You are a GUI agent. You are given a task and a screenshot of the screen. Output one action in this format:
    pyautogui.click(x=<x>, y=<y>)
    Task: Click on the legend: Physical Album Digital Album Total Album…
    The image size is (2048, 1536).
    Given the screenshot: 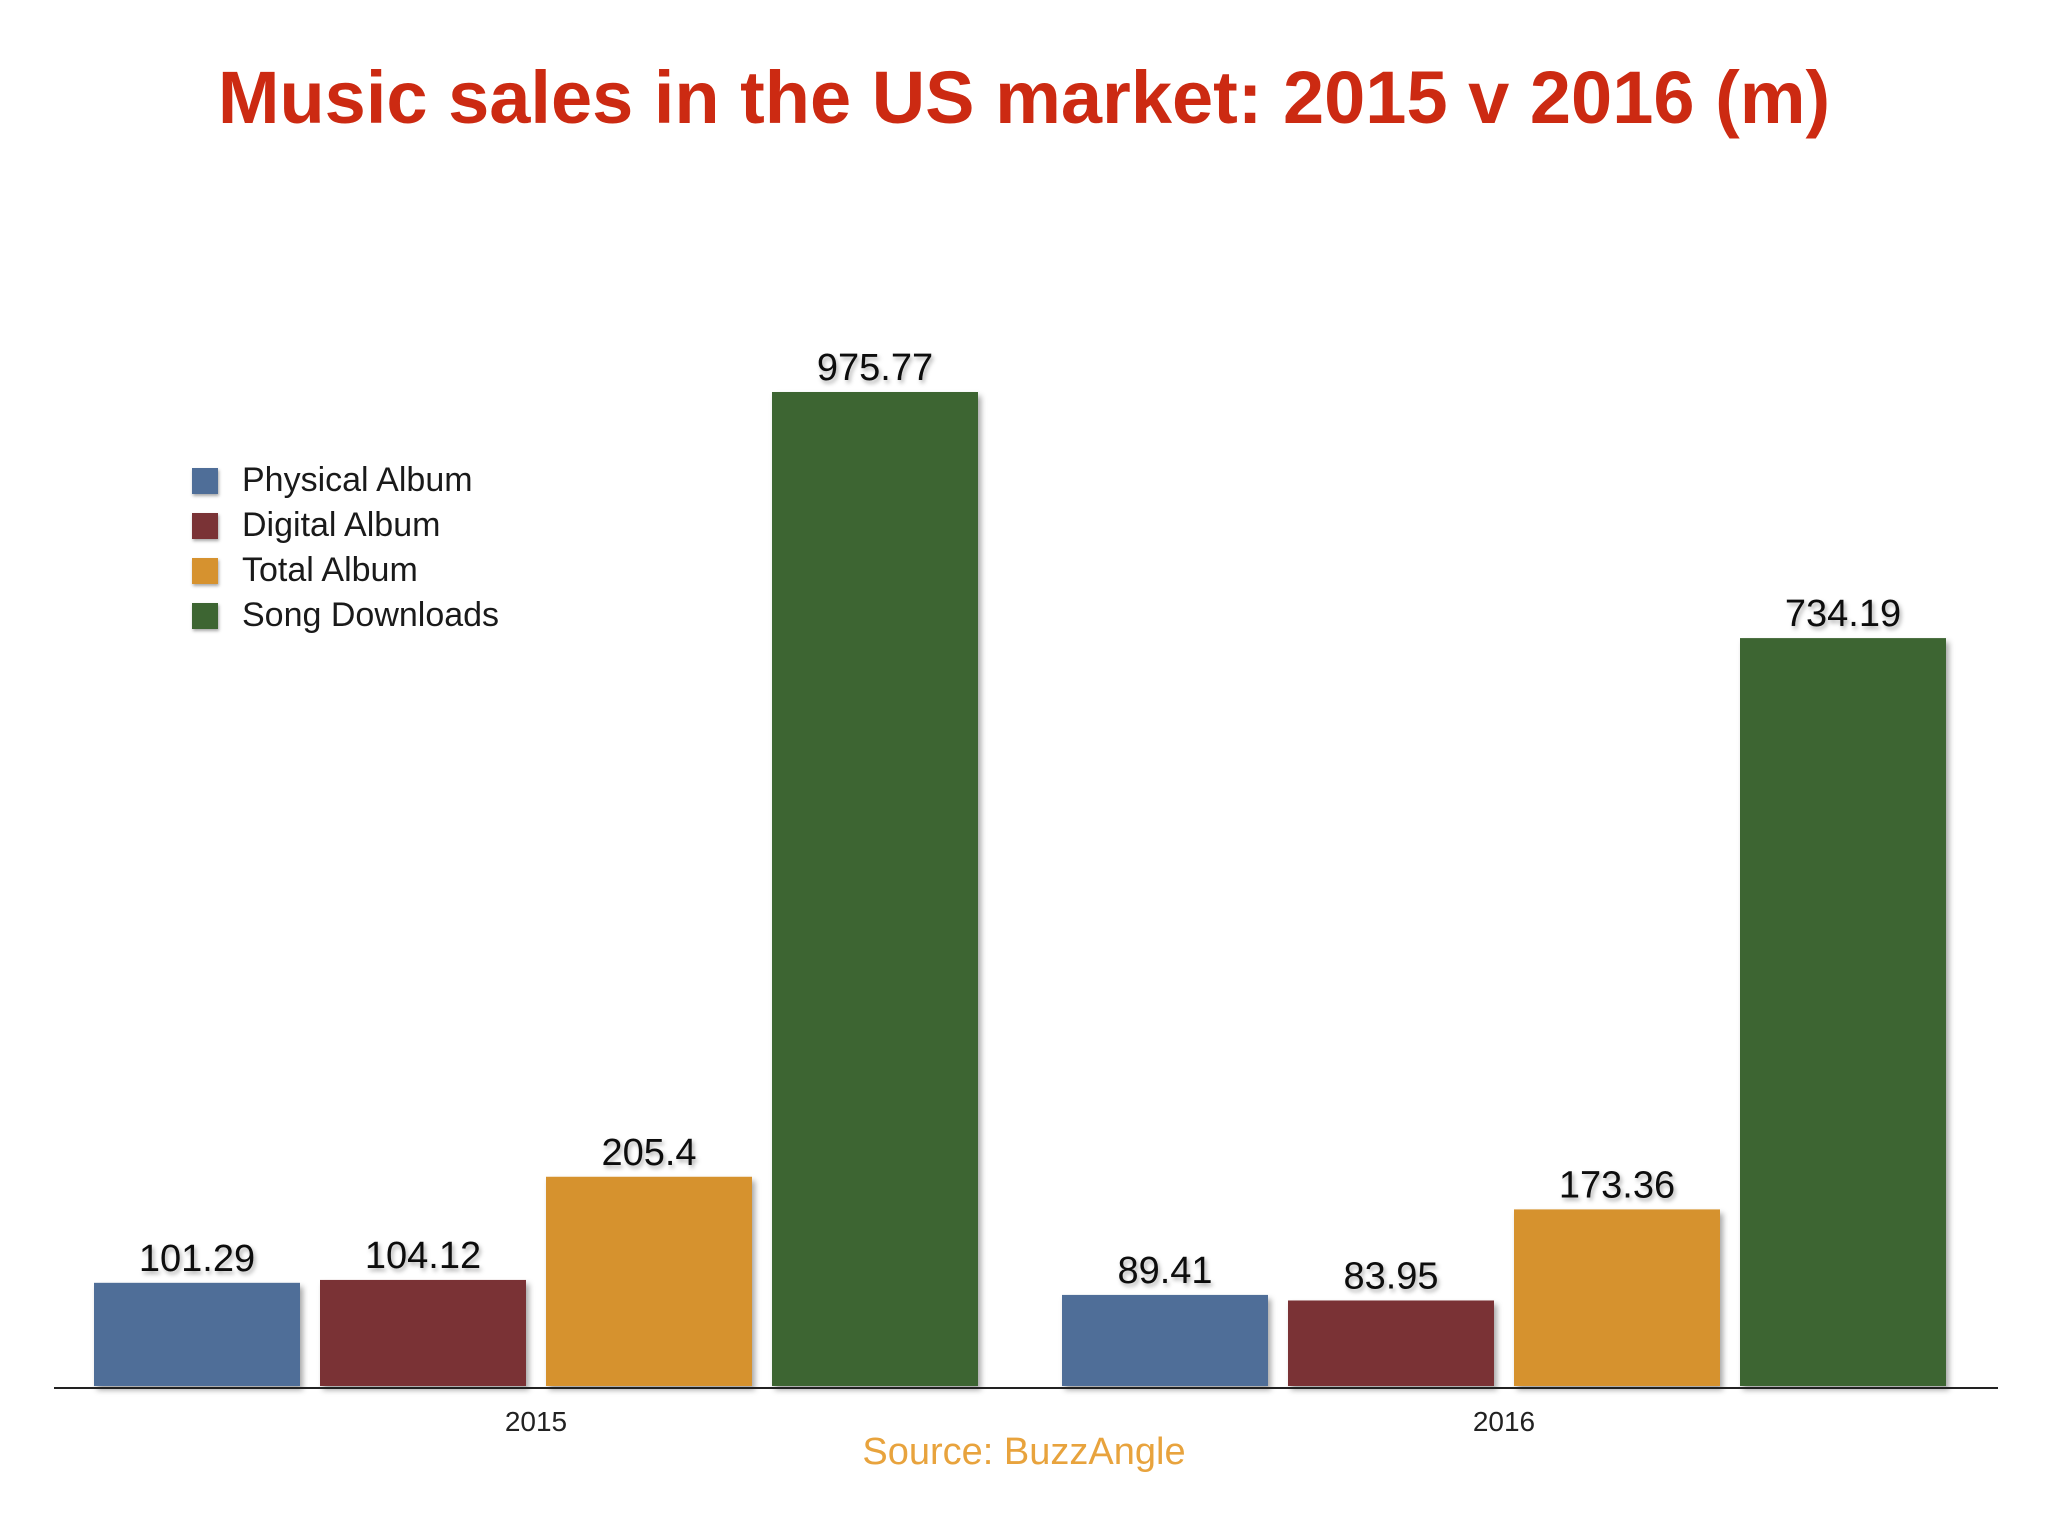 What is the action you would take?
    pyautogui.click(x=345, y=548)
    